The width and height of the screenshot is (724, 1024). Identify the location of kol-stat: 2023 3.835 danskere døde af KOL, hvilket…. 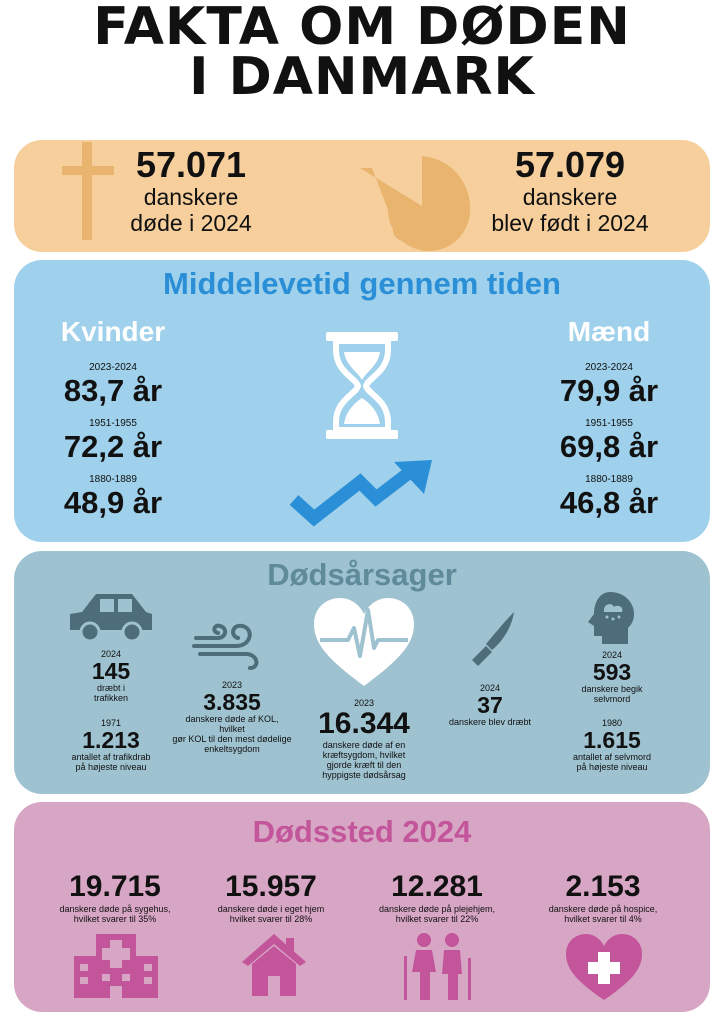
(232, 717).